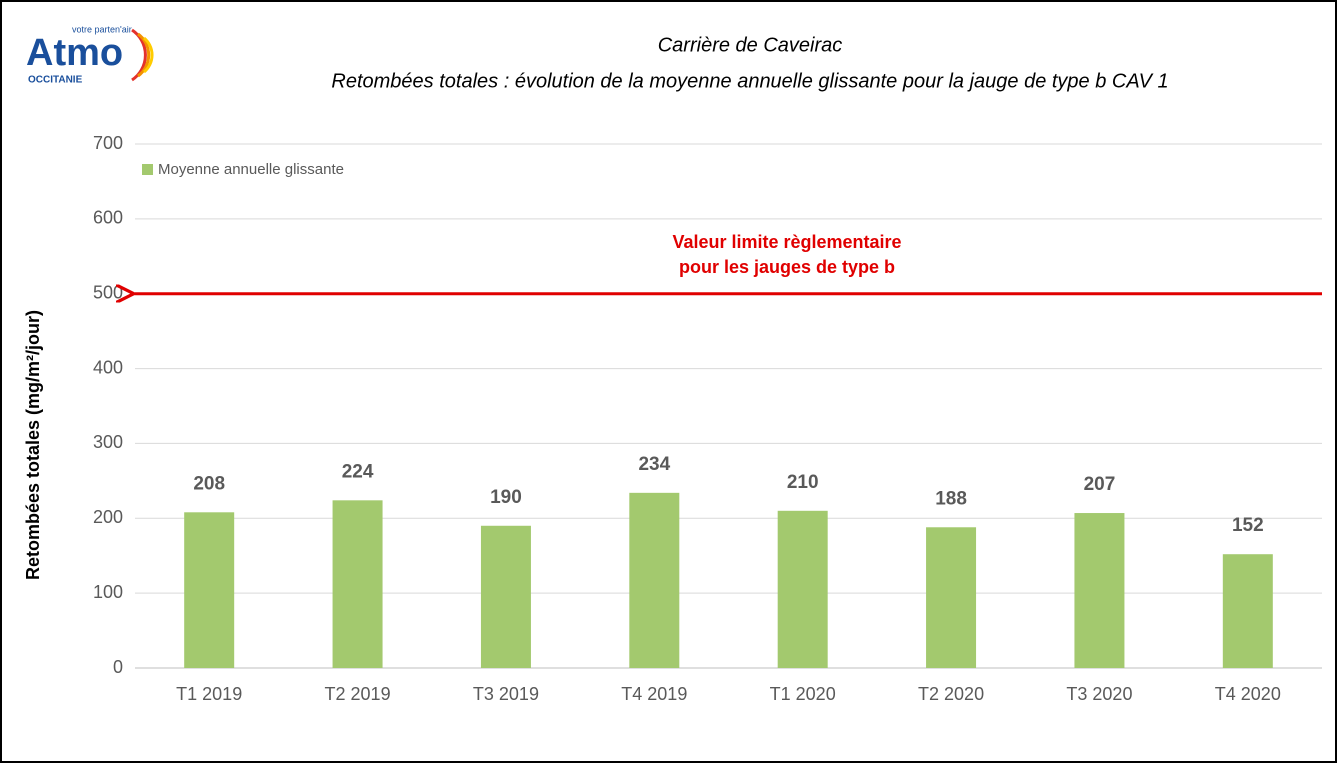 The width and height of the screenshot is (1337, 763). Describe the element at coordinates (147, 169) in the screenshot. I see `legend-swatch` at that location.